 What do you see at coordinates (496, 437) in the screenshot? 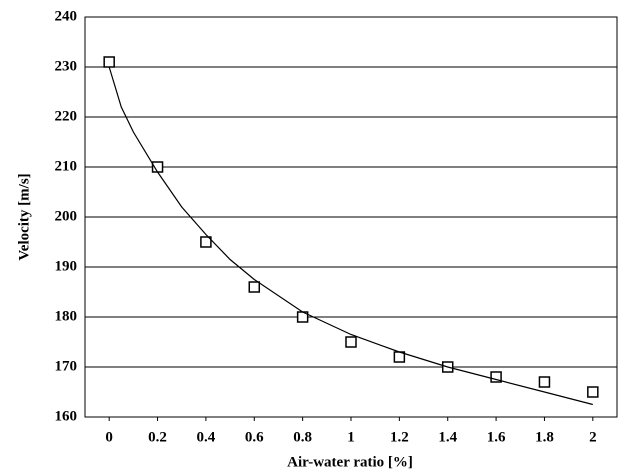
I see `x-tick-label: 1.6` at bounding box center [496, 437].